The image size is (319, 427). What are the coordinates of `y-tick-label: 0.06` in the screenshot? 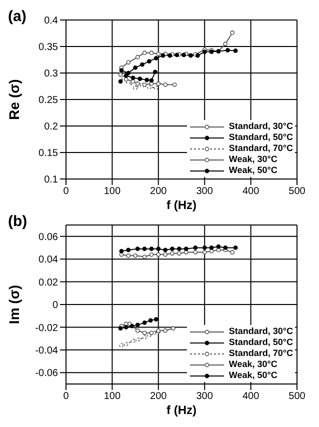 It's located at (48, 237).